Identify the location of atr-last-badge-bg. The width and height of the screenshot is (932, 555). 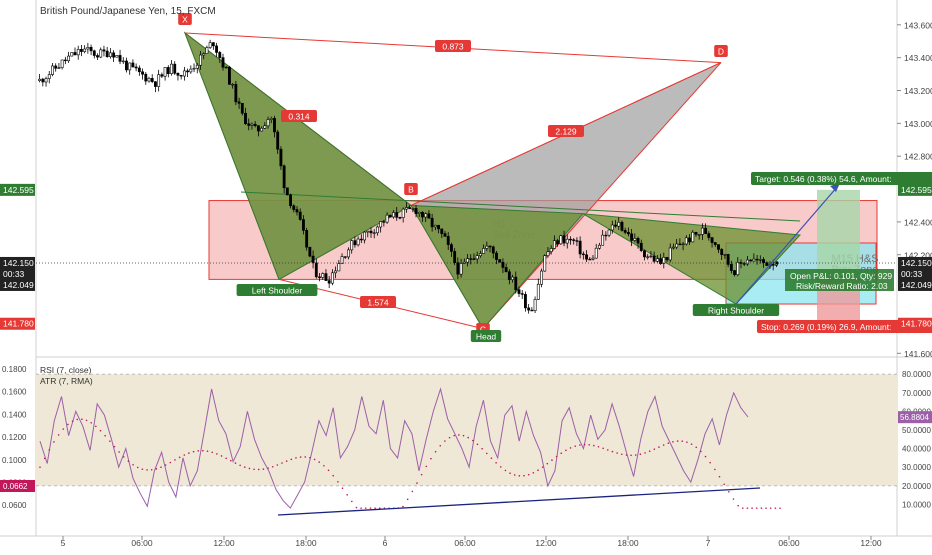
(17, 486).